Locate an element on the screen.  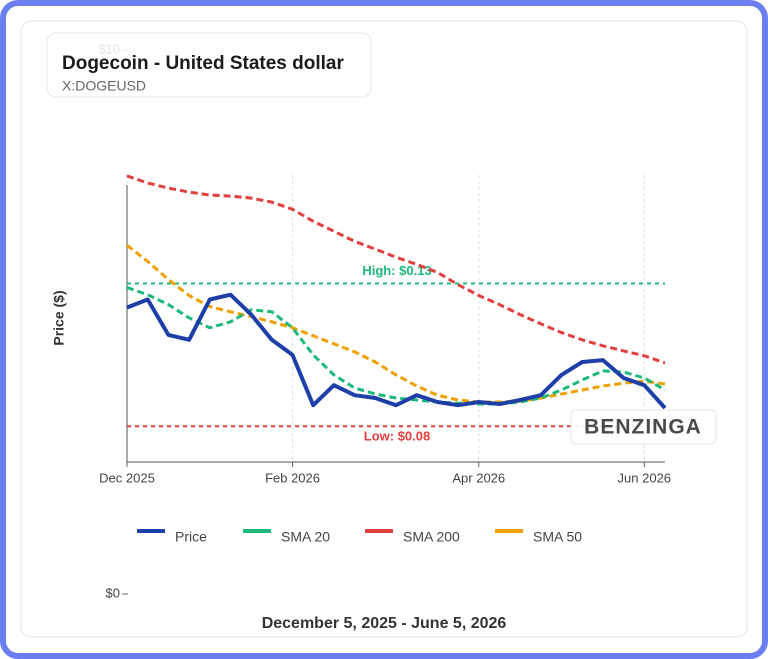
reference-label: High: $0.13 is located at coordinates (396, 270).